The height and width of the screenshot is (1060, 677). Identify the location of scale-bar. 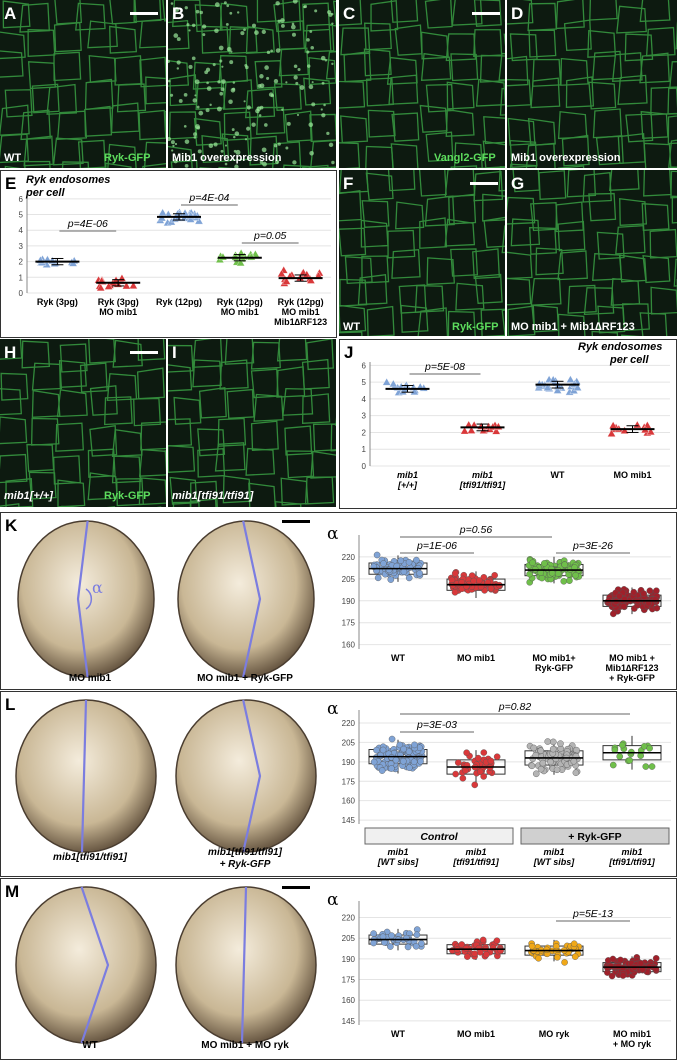
(144, 13).